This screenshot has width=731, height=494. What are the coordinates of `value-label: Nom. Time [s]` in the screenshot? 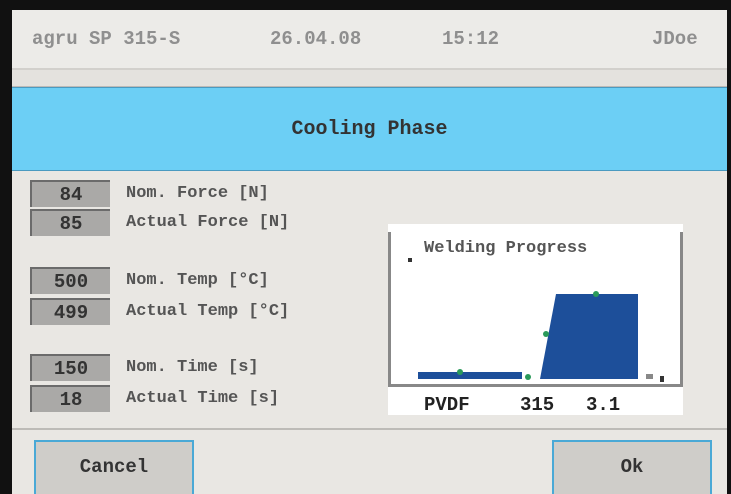 It's located at (192, 367).